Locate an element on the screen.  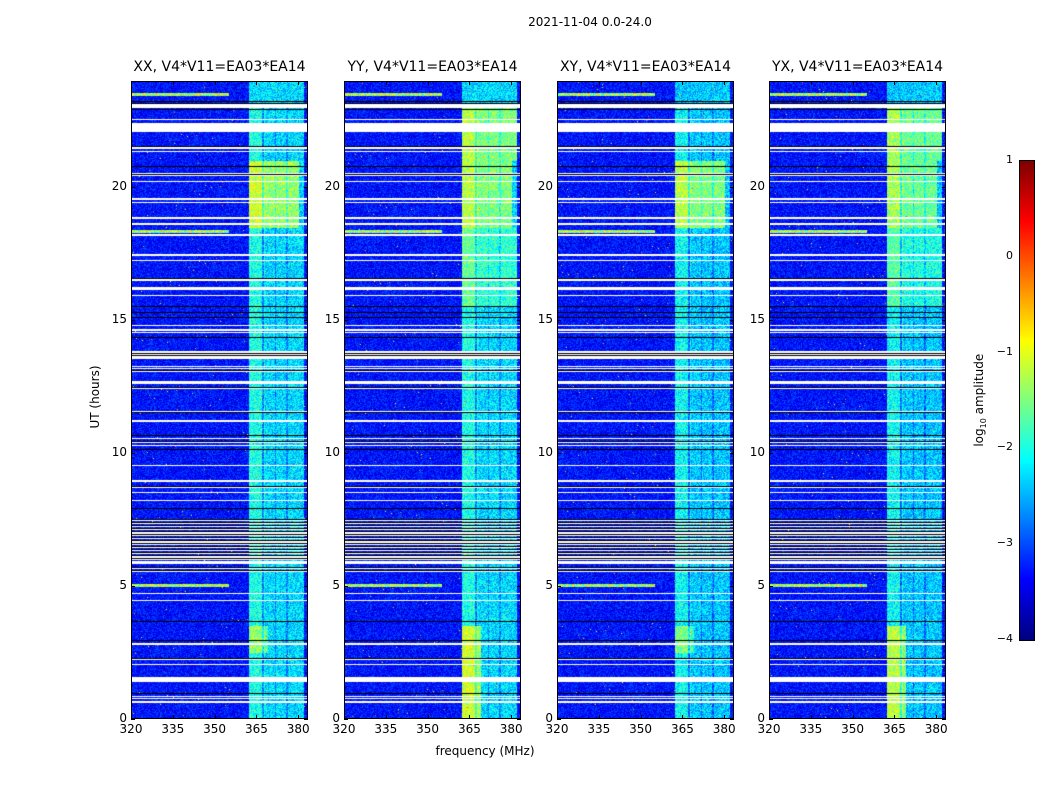
panel-title: XX, V4*V11=EA03*EA14 is located at coordinates (219, 67).